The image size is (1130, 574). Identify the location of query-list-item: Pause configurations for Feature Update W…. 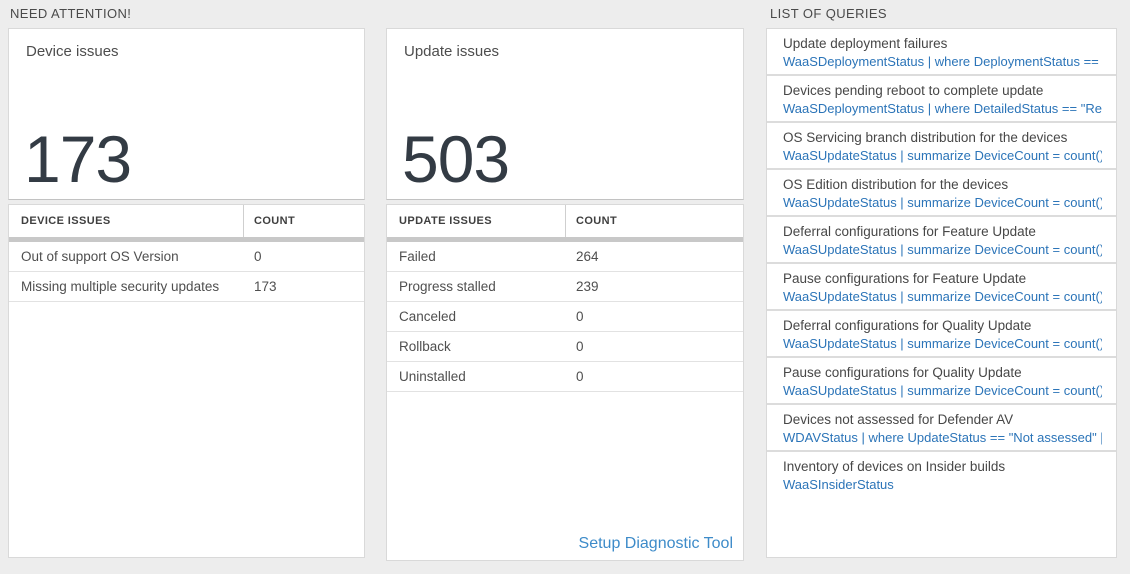
(941, 285).